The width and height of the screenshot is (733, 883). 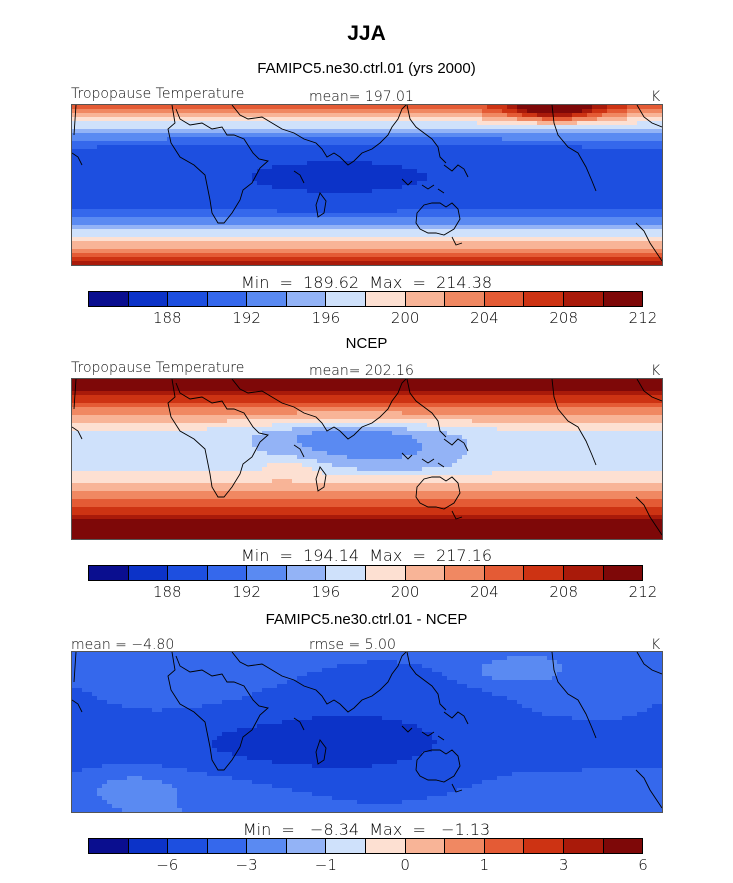 I want to click on panel-3-map, so click(x=367, y=732).